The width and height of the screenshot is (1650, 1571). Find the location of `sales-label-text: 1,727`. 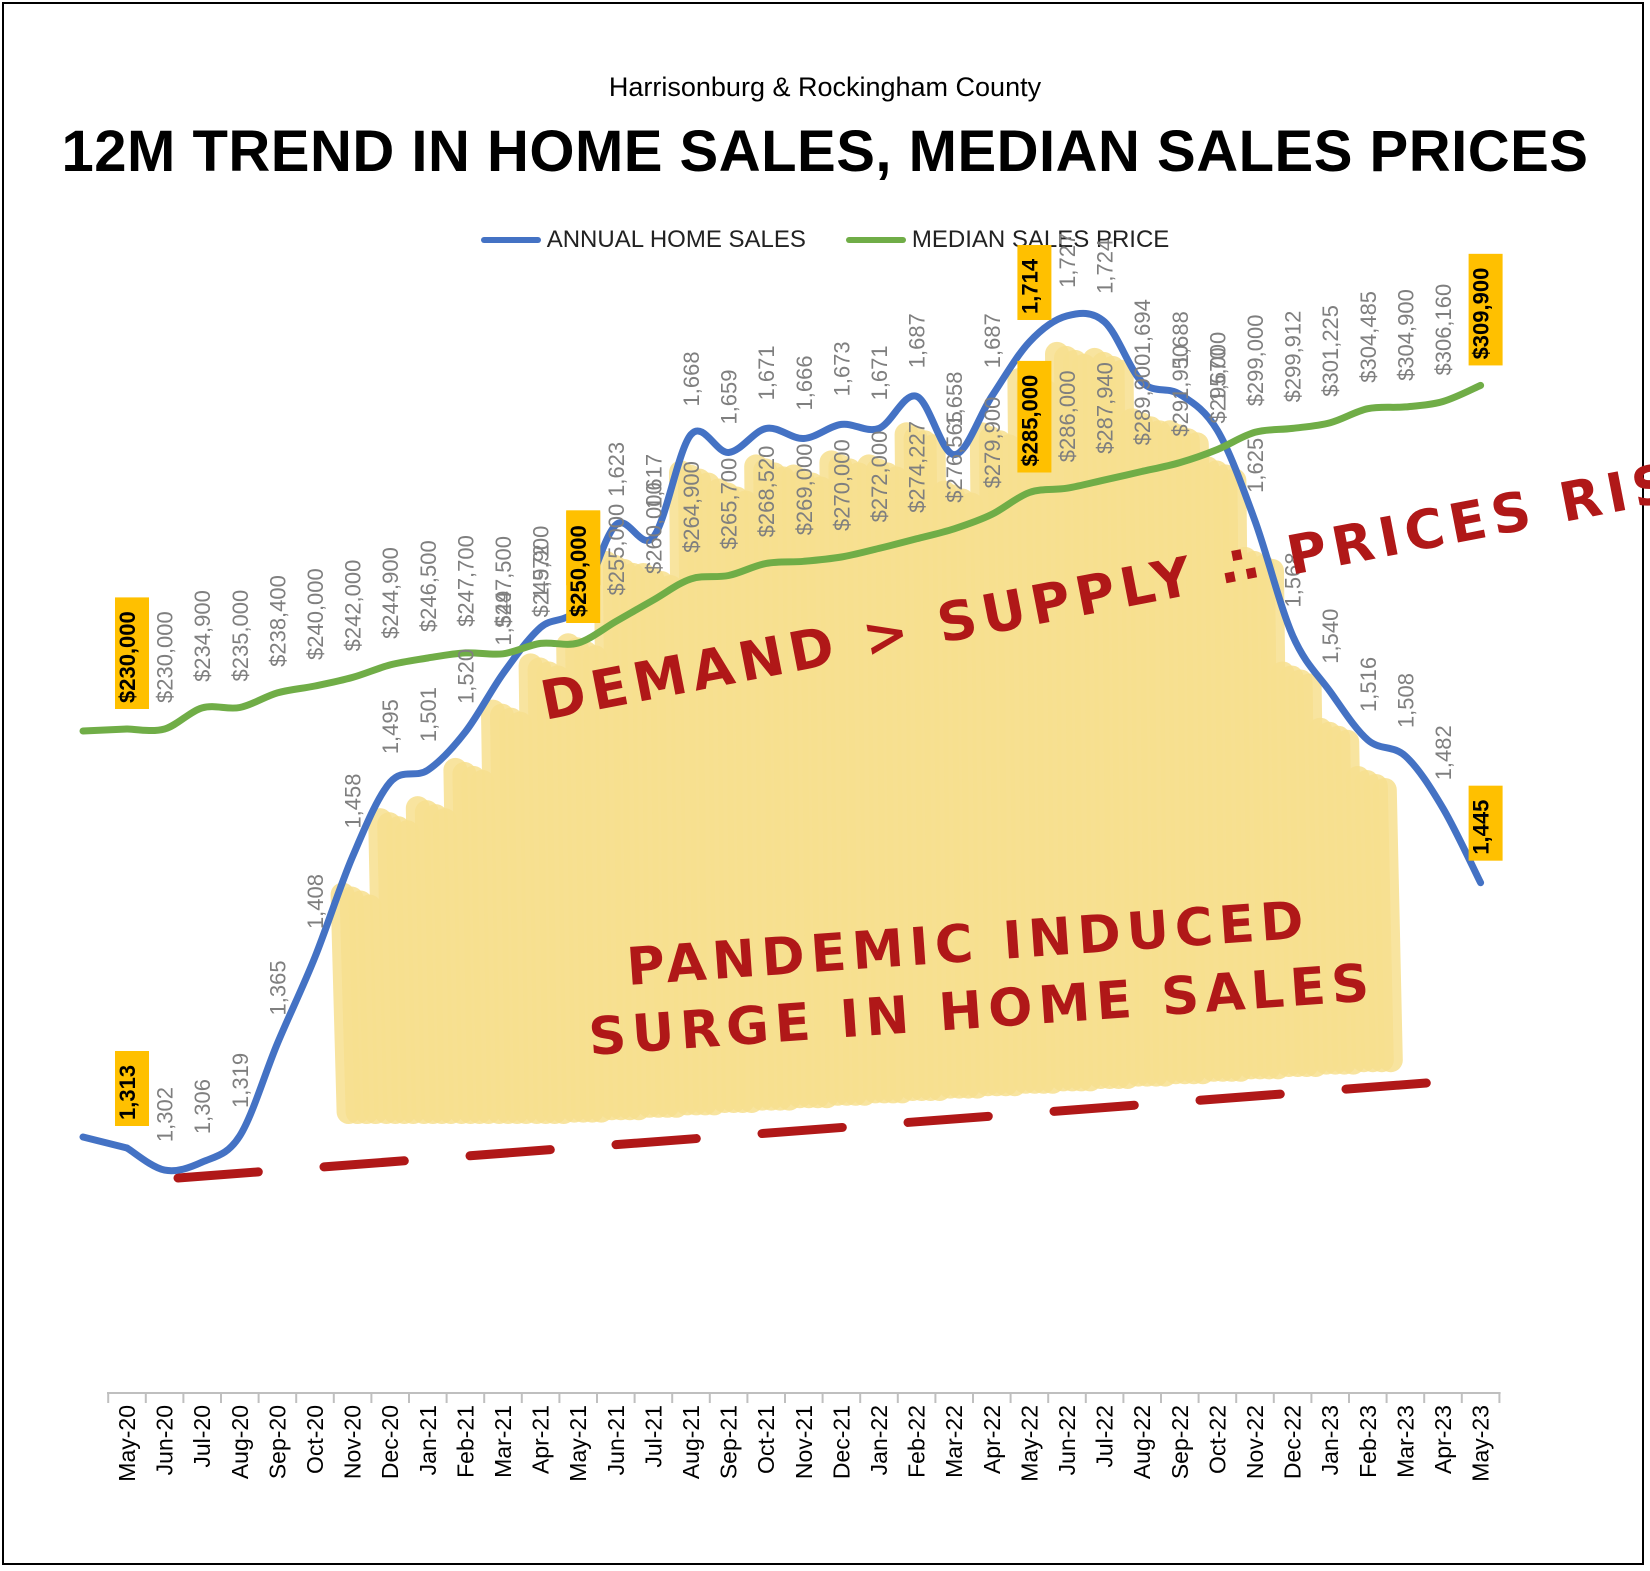

sales-label-text: 1,727 is located at coordinates (1067, 260).